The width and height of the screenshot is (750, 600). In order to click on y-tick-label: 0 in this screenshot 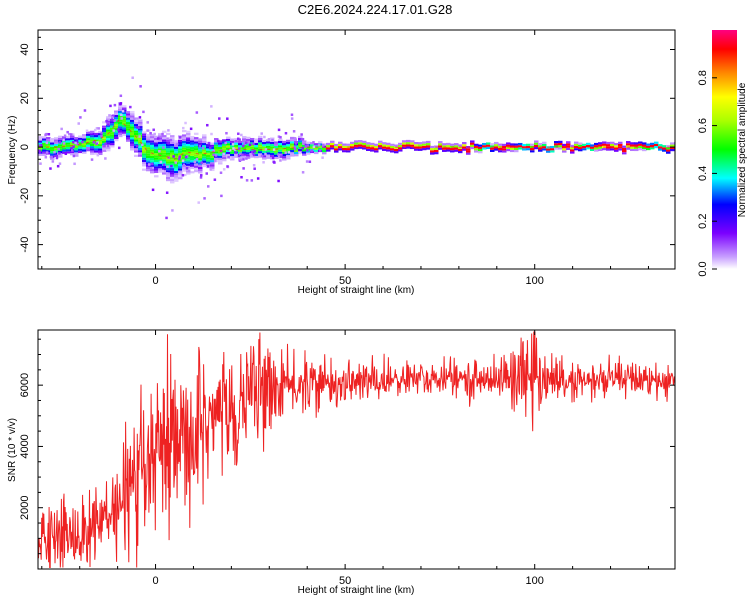, I will do `click(25, 147)`.